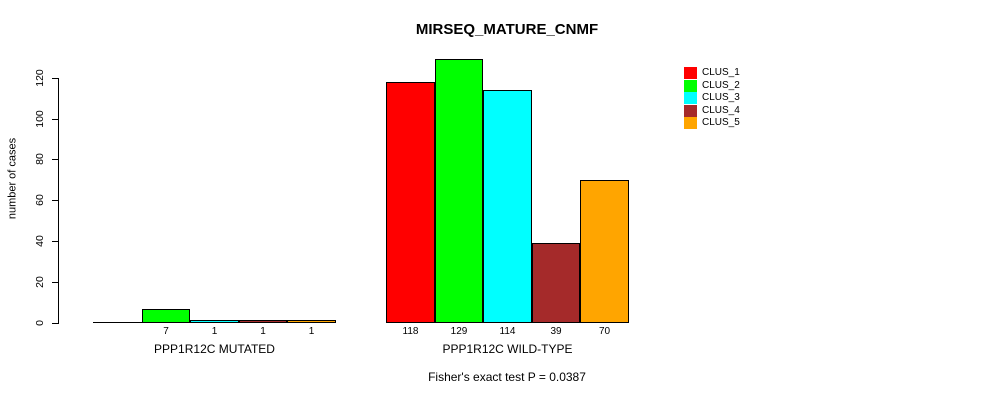 Image resolution: width=990 pixels, height=400 pixels. Describe the element at coordinates (166, 331) in the screenshot. I see `bar-value-label: 7` at that location.